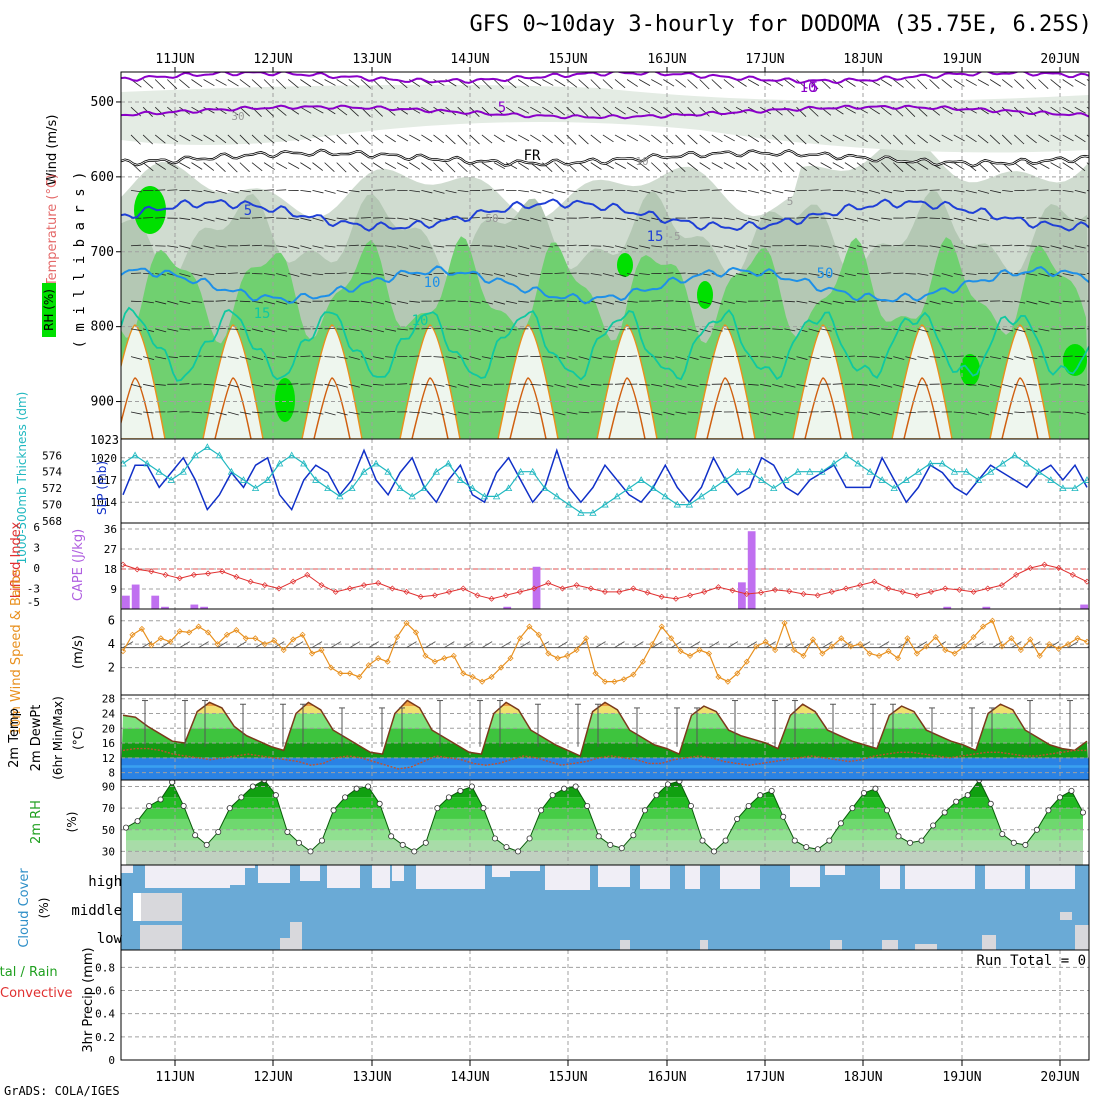  What do you see at coordinates (371, 1077) in the screenshot?
I see `day-label-bottom: 13JUN` at bounding box center [371, 1077].